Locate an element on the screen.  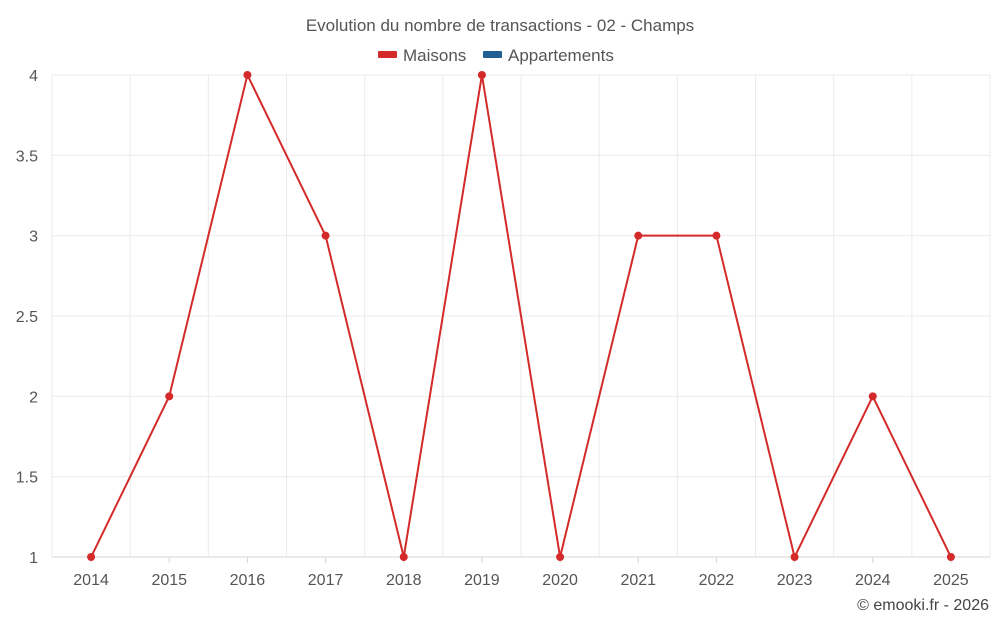
legend: Maisons Appartements is located at coordinates (496, 55).